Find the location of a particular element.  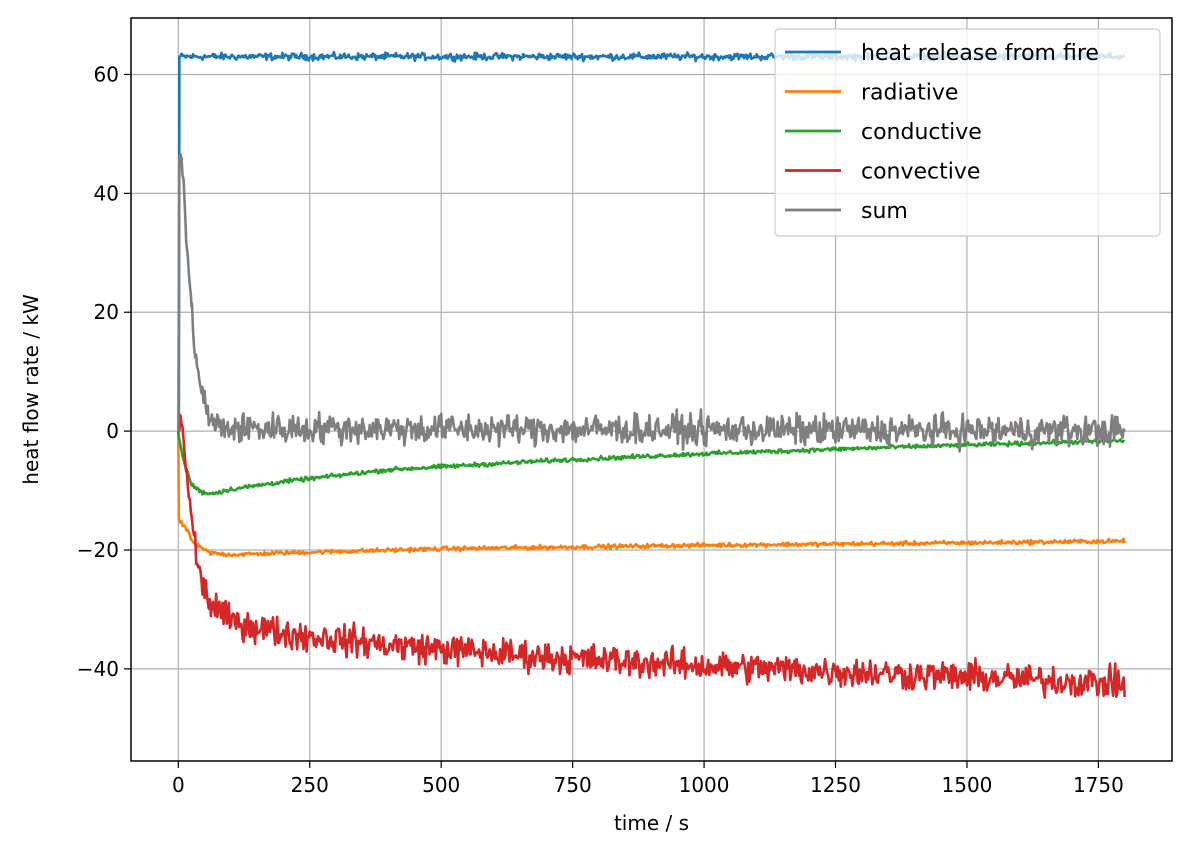

y-axis-title: heat flow rate / kW is located at coordinates (31, 389).